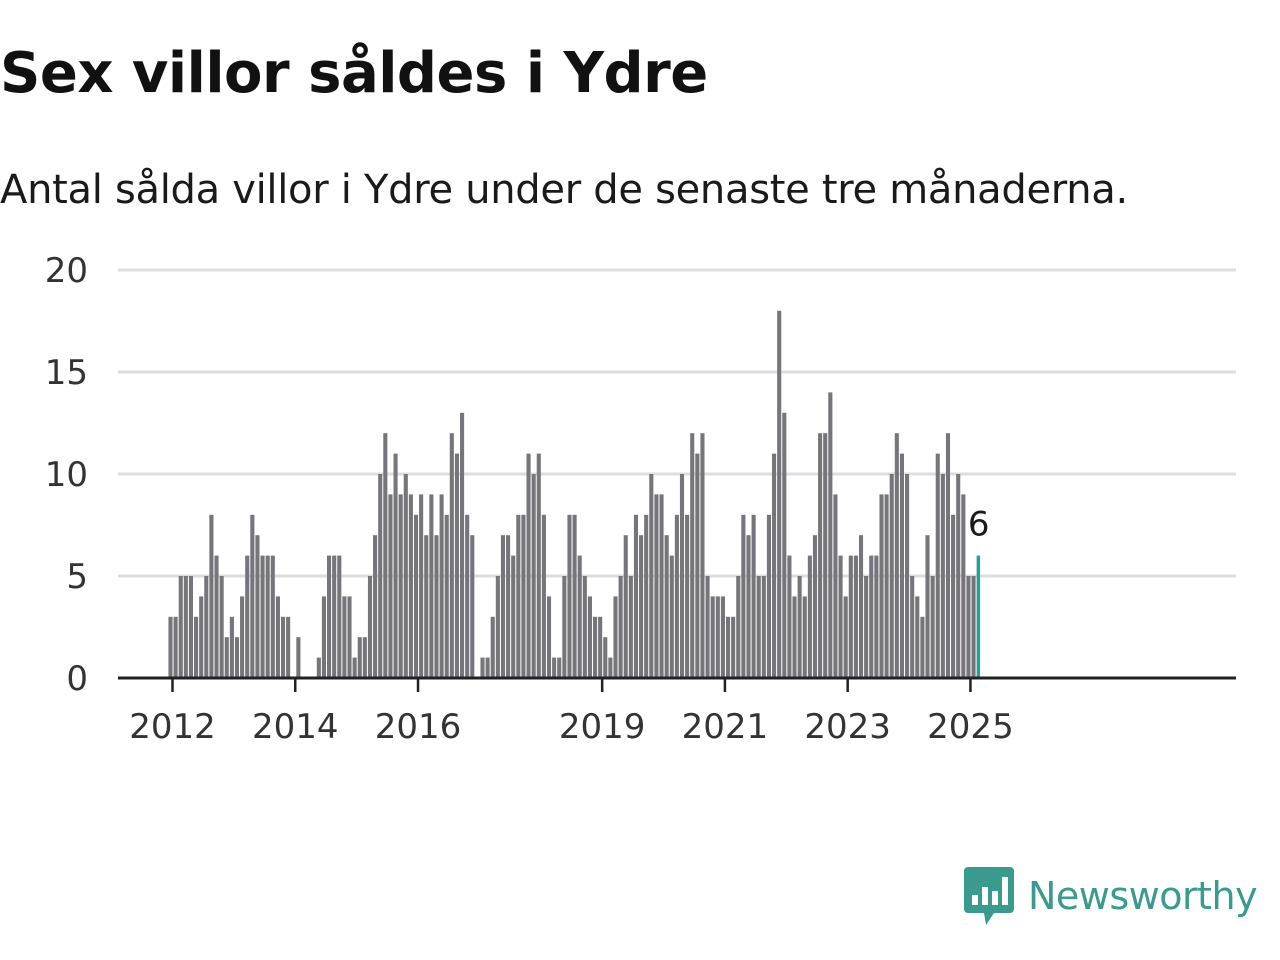 Image resolution: width=1280 pixels, height=960 pixels. Describe the element at coordinates (354, 73) in the screenshot. I see `chart-title: Sex villor såldes i Ydre` at that location.